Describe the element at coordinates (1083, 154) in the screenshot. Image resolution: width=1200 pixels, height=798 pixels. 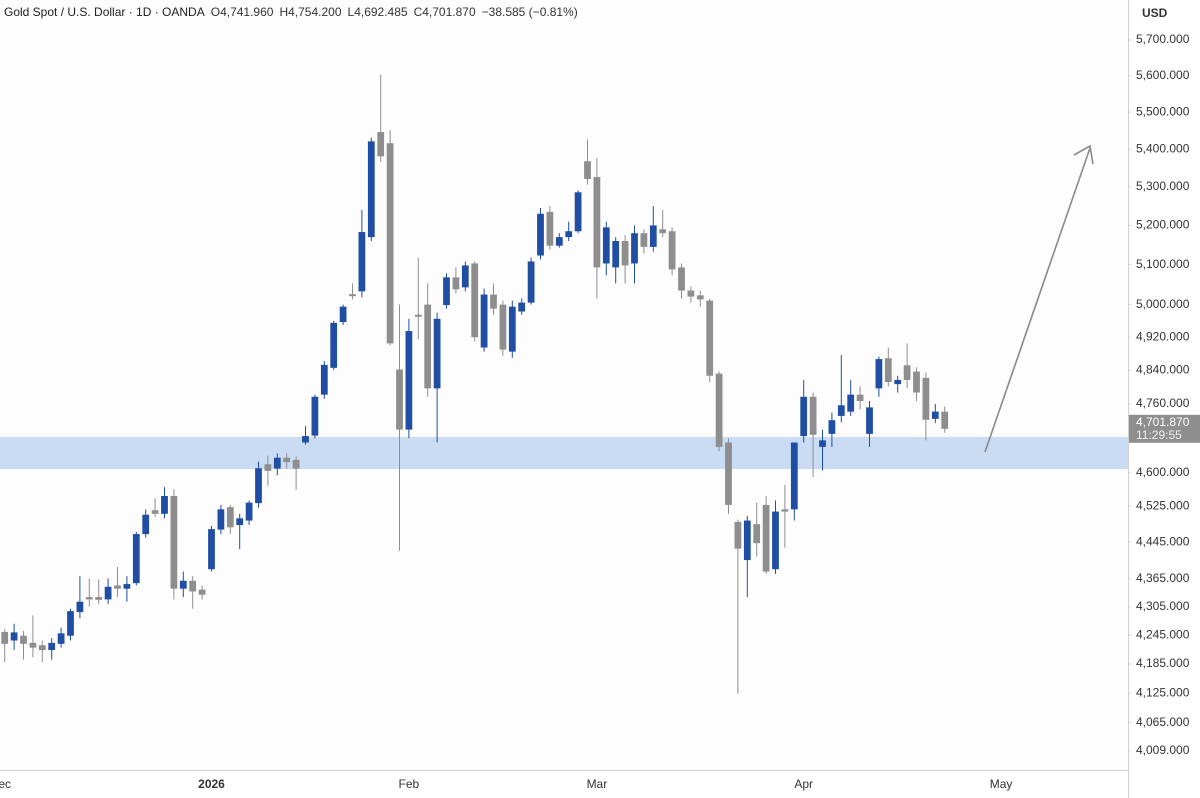
I see `arrow-head` at that location.